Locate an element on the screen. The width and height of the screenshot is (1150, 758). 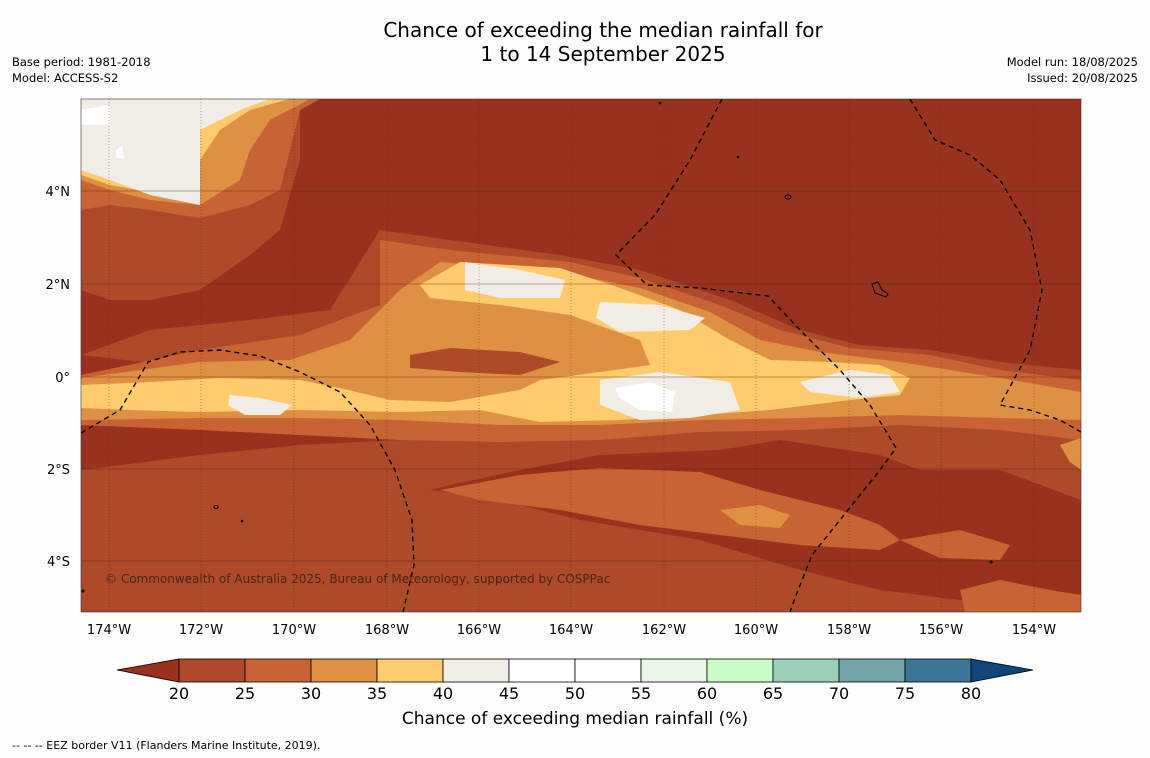
lon-label: 174°W is located at coordinates (109, 630).